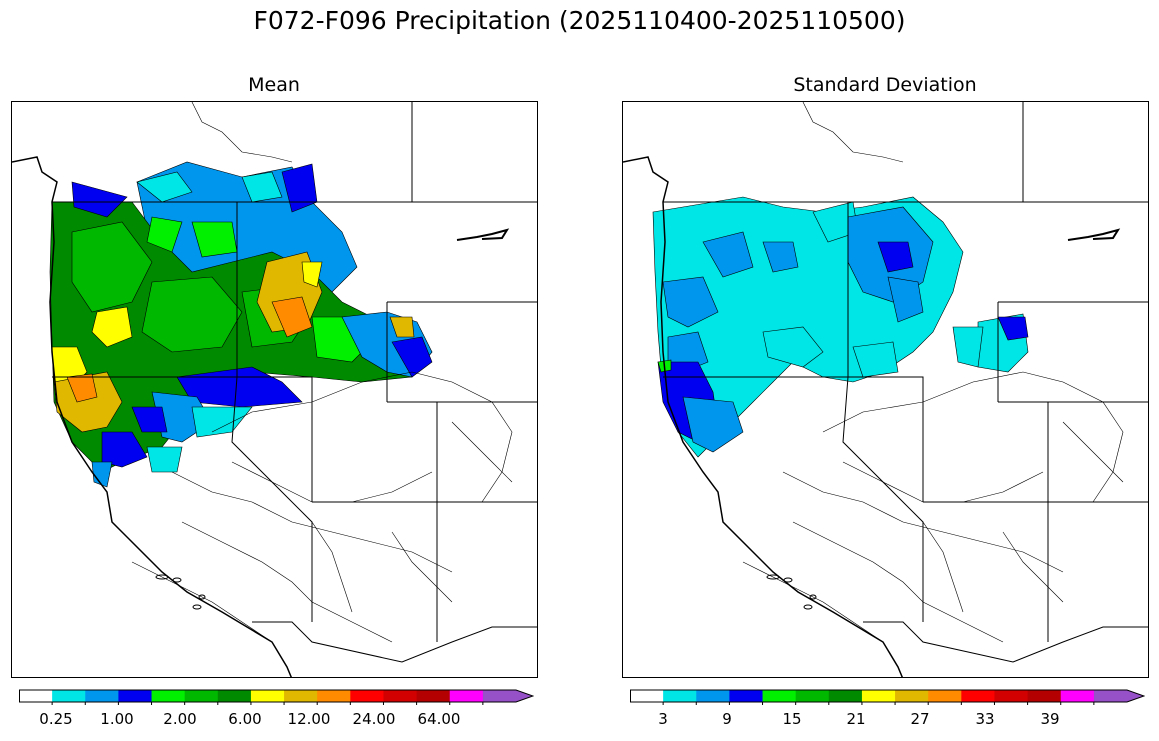 The width and height of the screenshot is (1159, 741). I want to click on mean-tick-label: 6.00, so click(245, 719).